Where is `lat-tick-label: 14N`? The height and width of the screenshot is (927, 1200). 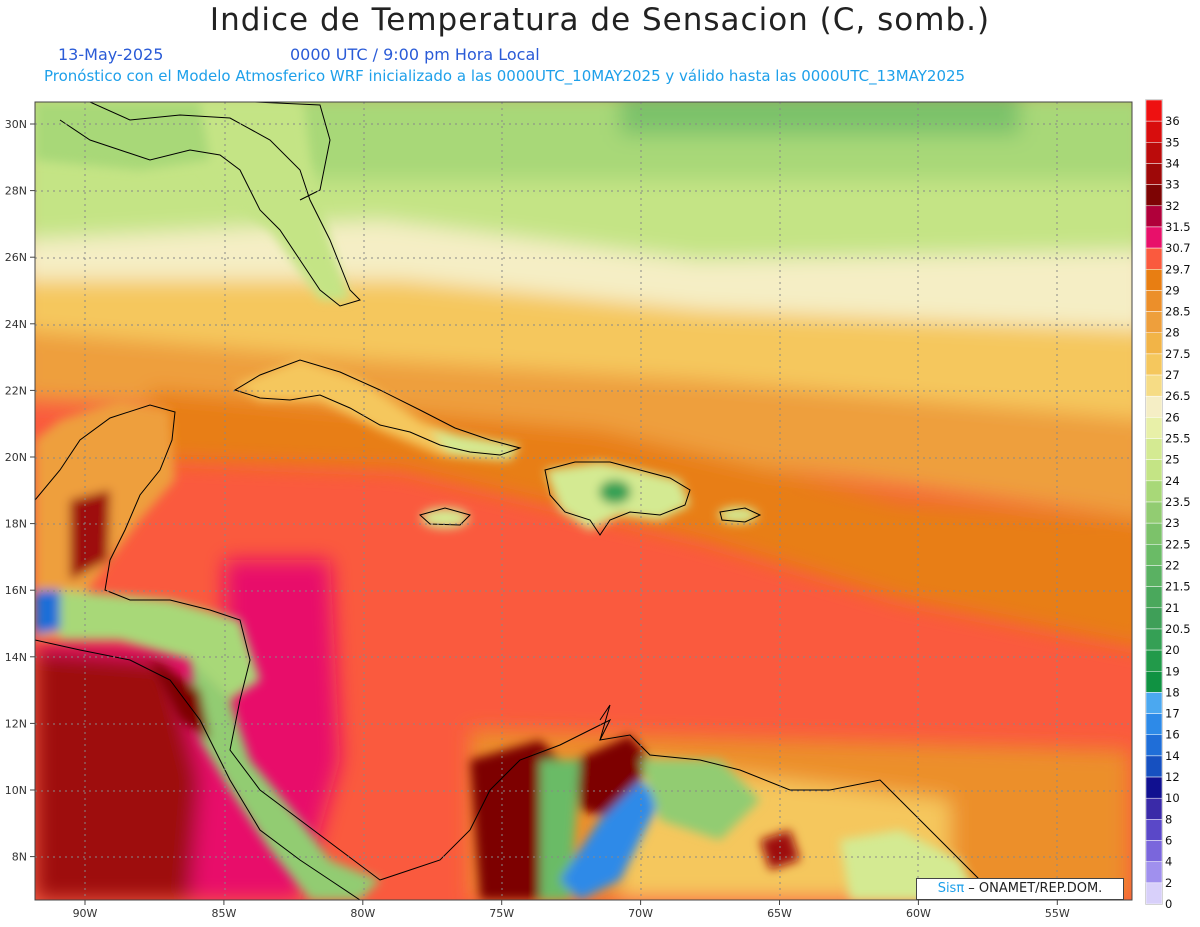
lat-tick-label: 14N is located at coordinates (16, 657).